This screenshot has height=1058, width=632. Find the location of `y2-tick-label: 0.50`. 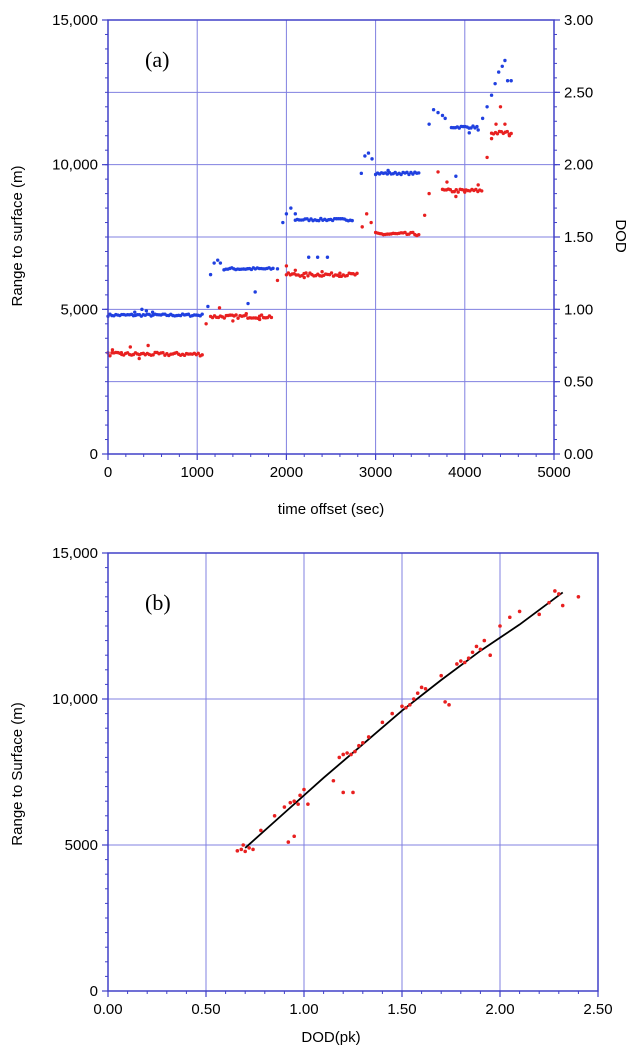

y2-tick-label: 0.50 is located at coordinates (578, 382).